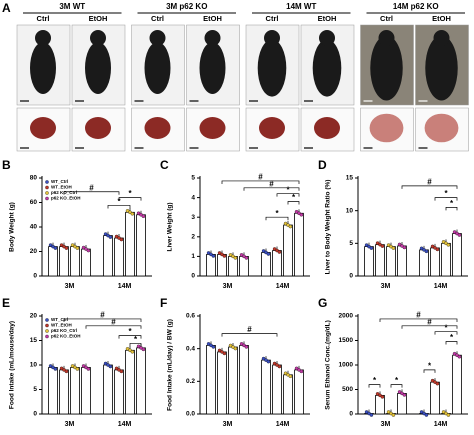  Describe the element at coordinates (347, 389) in the screenshot. I see `y-tick-label: 500` at that location.